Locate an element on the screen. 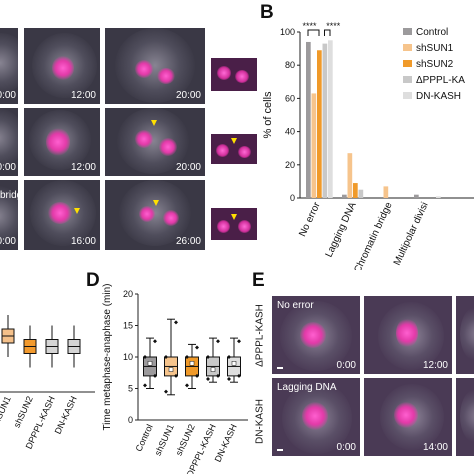 The height and width of the screenshot is (474, 474). panel-e-row1-frame1: No error 0:00 is located at coordinates (316, 335).